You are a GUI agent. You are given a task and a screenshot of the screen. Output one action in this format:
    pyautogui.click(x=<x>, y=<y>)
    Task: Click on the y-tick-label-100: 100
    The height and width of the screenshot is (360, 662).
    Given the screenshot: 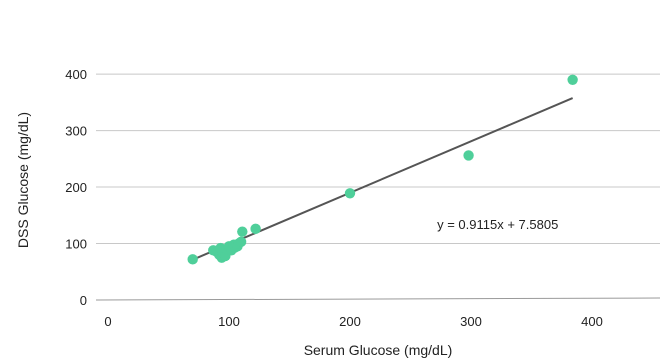 What is the action you would take?
    pyautogui.click(x=76, y=244)
    